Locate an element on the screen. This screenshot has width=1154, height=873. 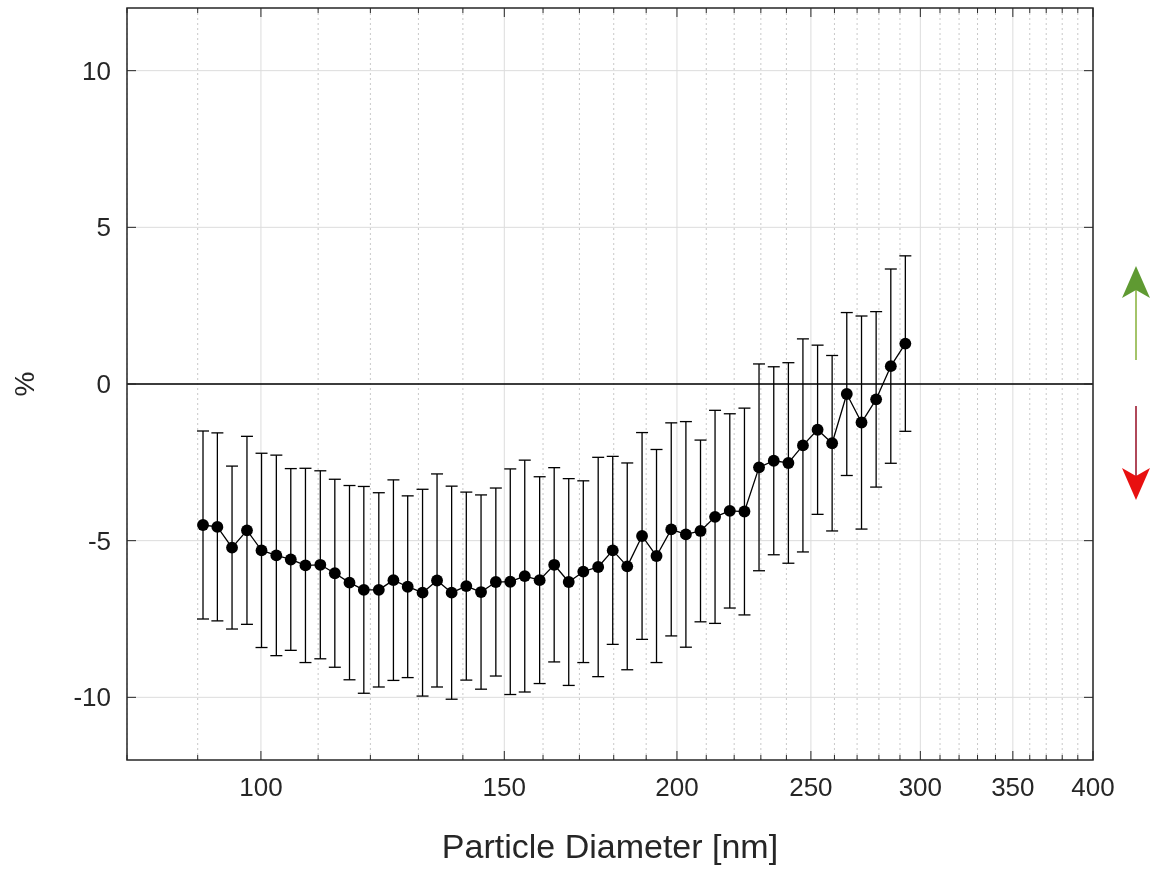
y-tick-label: 10 is located at coordinates (96, 70).